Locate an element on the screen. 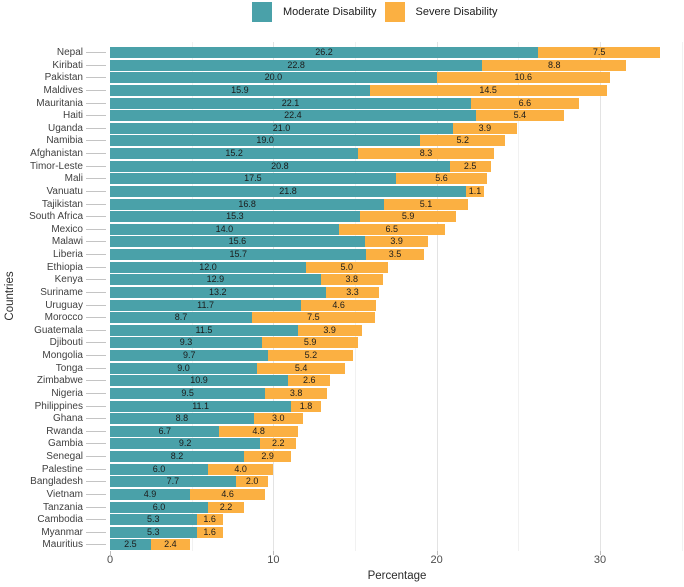  country-label: Tonga is located at coordinates (69, 368).